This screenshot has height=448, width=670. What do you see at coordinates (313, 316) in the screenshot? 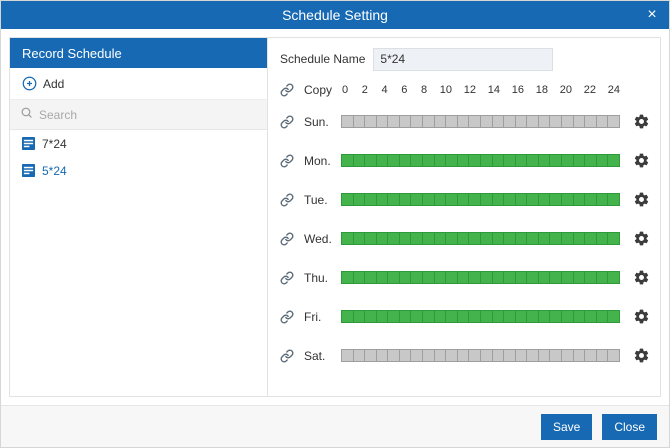
I see `day-label: Fri.` at bounding box center [313, 316].